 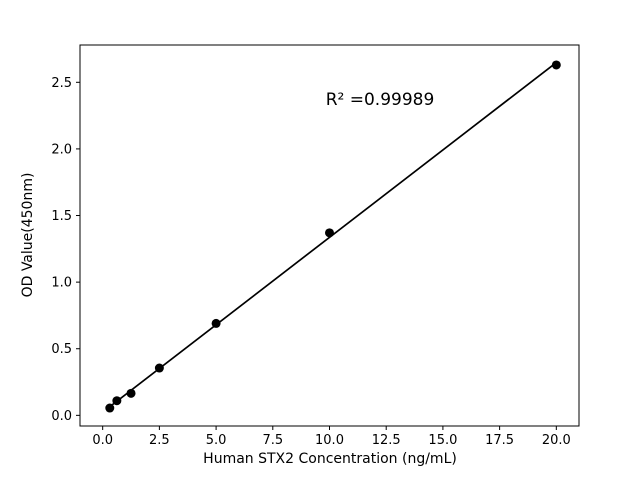 What do you see at coordinates (61, 83) in the screenshot?
I see `y-tick-label: 2.5` at bounding box center [61, 83].